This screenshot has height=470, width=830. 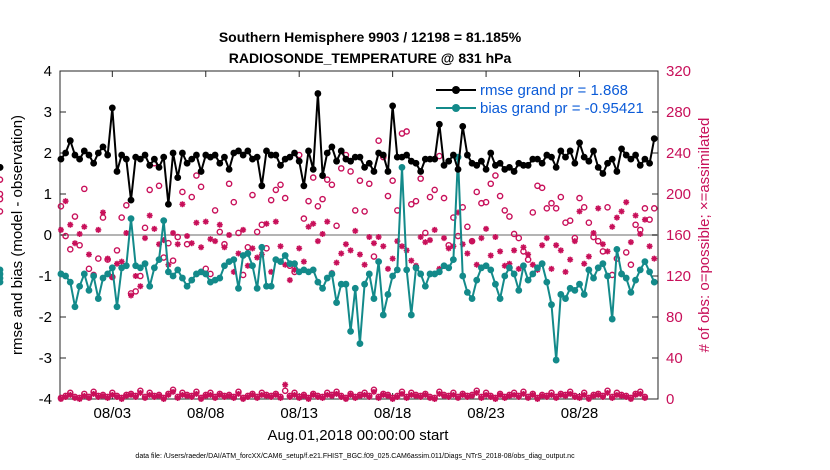 What do you see at coordinates (562, 108) in the screenshot?
I see `legend-bias-label: bias grand pr = -0.95421` at bounding box center [562, 108].